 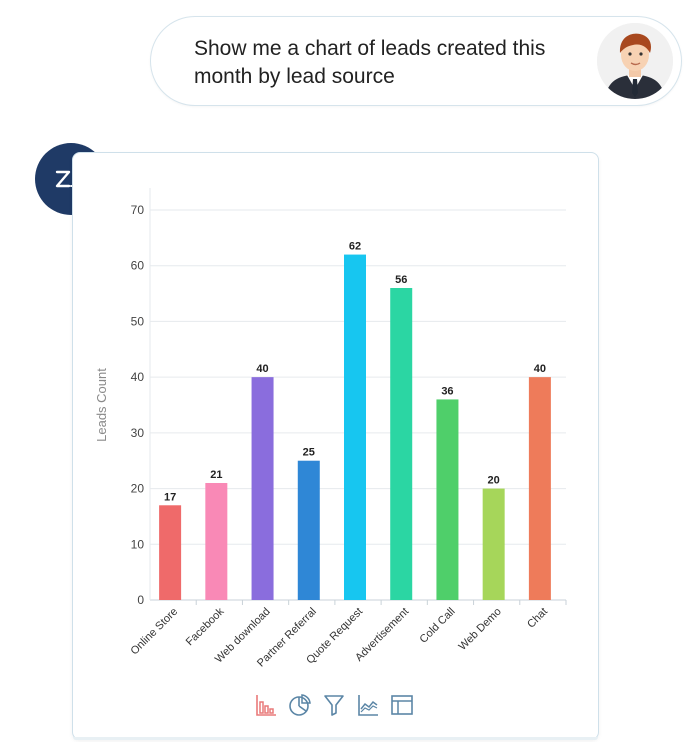 I want to click on data-label: 17, so click(x=170, y=497).